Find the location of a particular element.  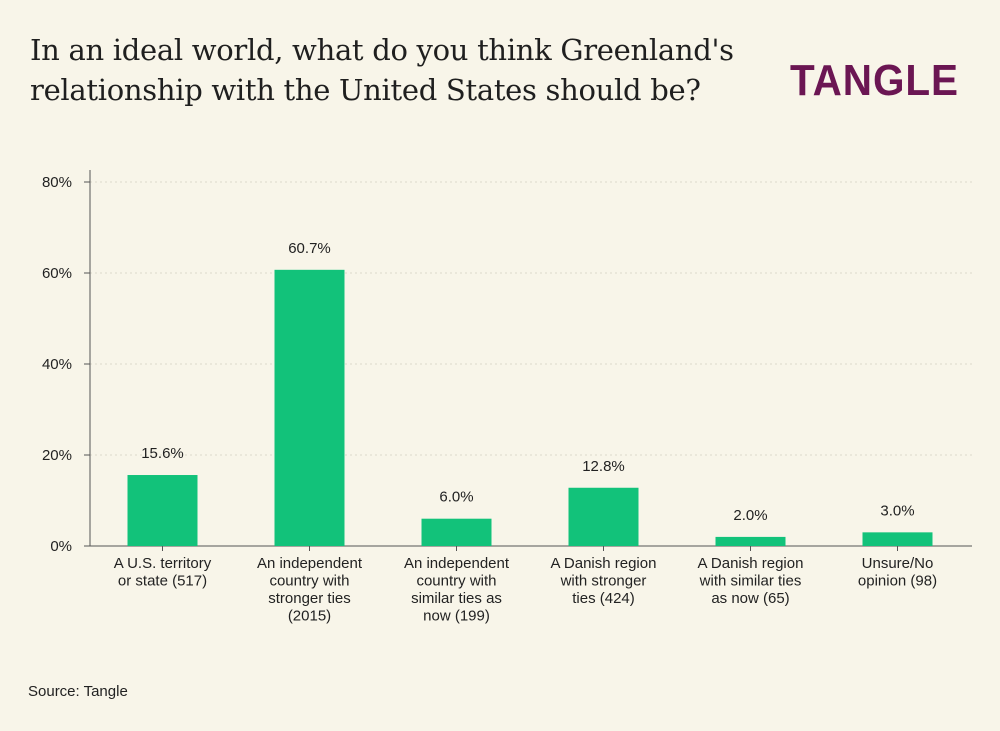

x-tick-label-1: A U.S. territory or state (517) is located at coordinates (163, 572).